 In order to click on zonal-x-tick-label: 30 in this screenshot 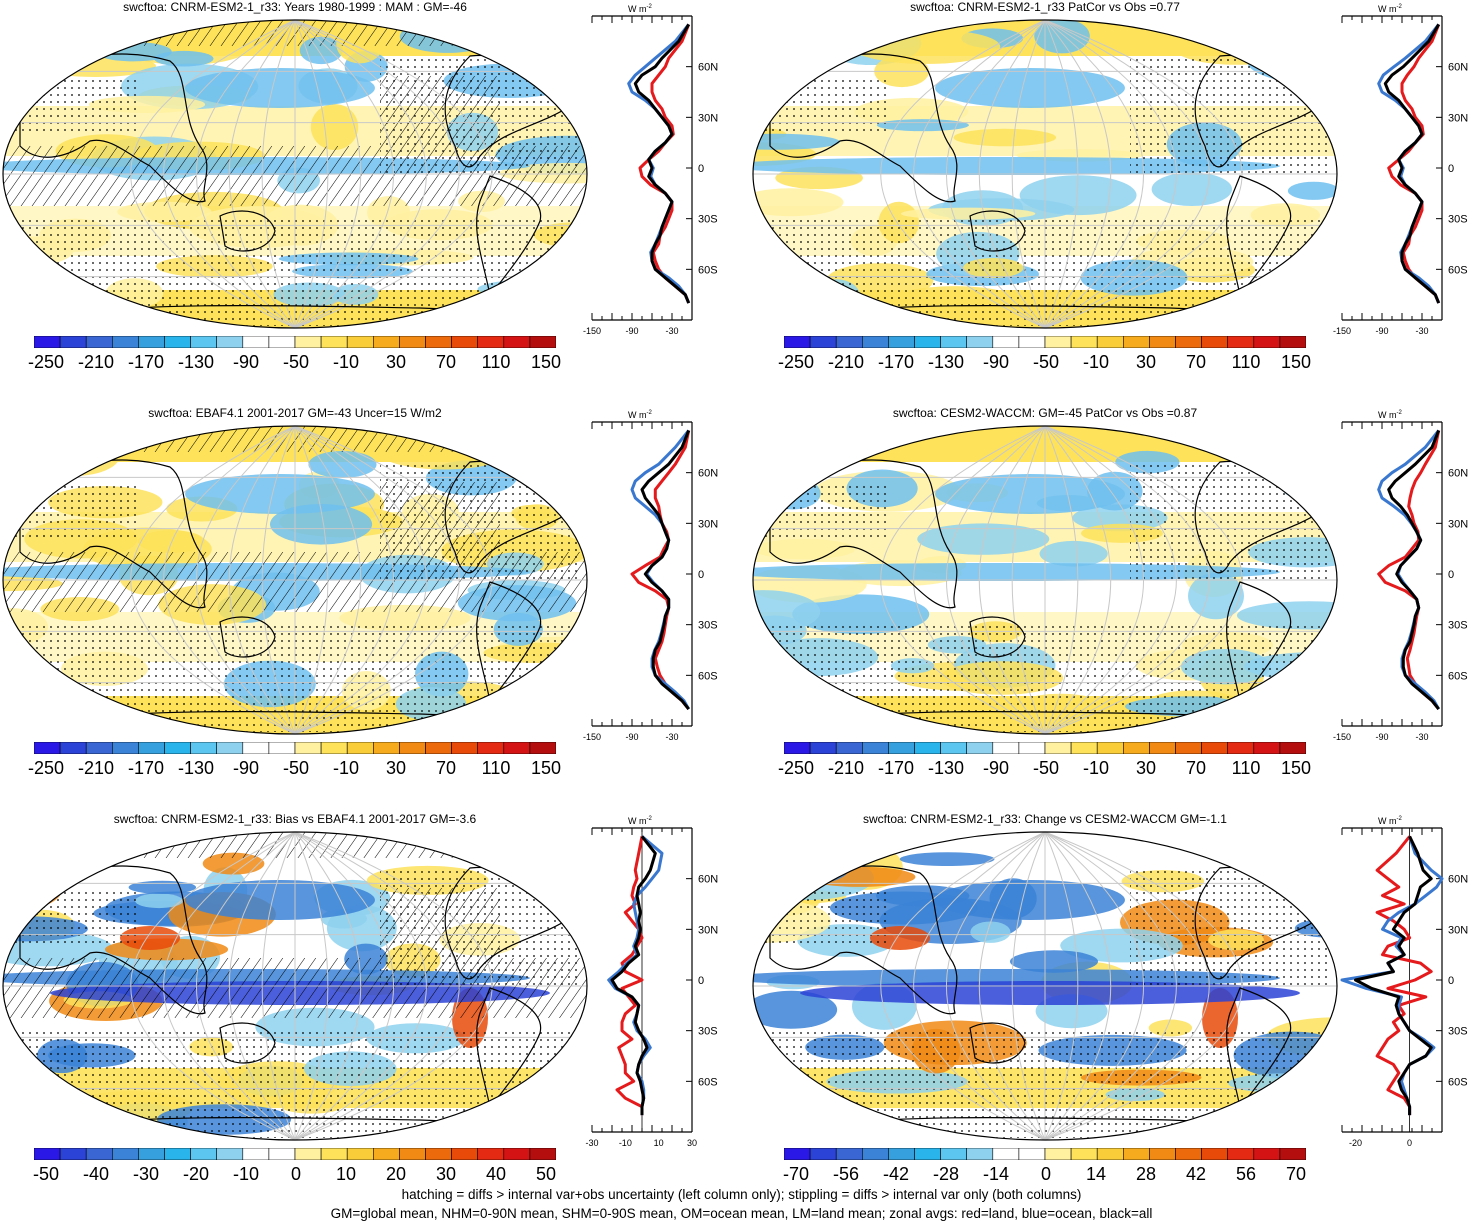, I will do `click(692, 1143)`.